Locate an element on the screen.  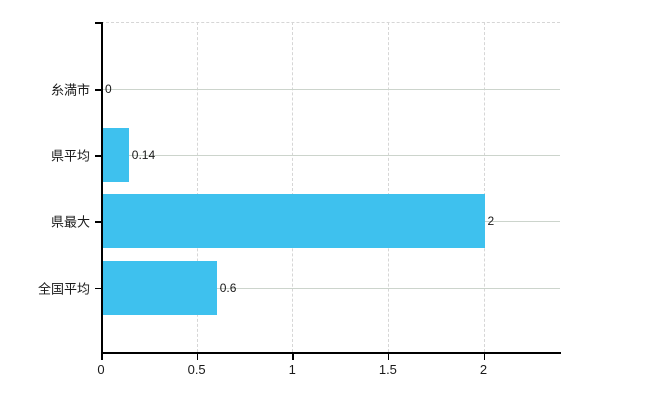
category-label: 全国平均 is located at coordinates (63, 289).